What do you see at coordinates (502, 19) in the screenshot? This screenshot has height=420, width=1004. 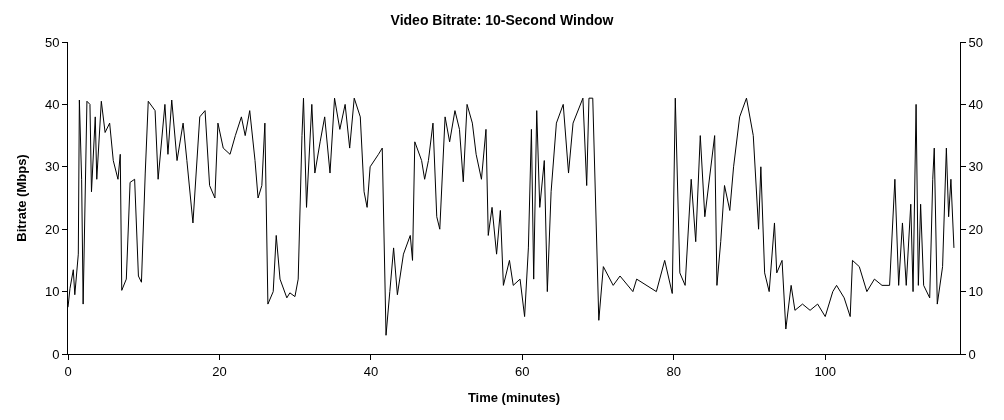 I see `chart-title: Video Bitrate: 10-Second Window` at bounding box center [502, 19].